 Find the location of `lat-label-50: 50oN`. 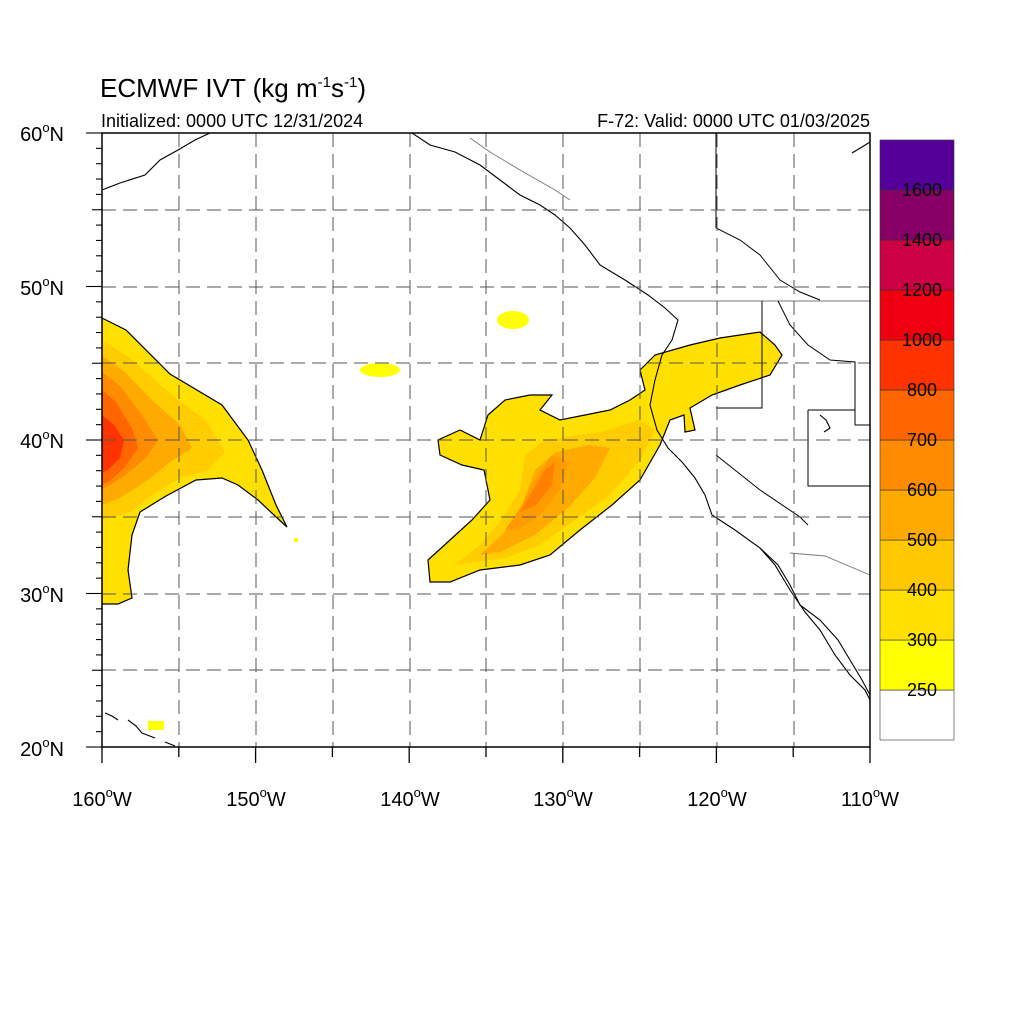

lat-label-50: 50oN is located at coordinates (42, 287).